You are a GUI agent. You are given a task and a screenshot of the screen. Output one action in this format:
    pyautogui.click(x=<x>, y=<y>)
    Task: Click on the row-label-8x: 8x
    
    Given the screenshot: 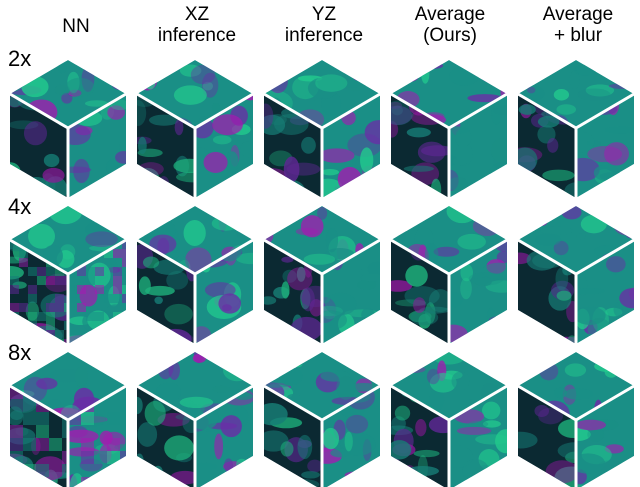 What is the action you would take?
    pyautogui.click(x=20, y=352)
    